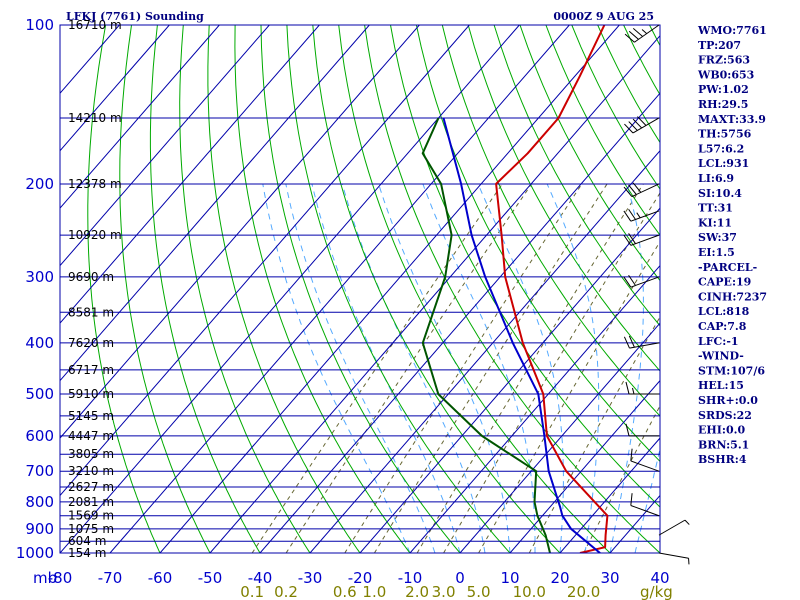  I want to click on pressure-tick-label: 800, so click(39, 502).